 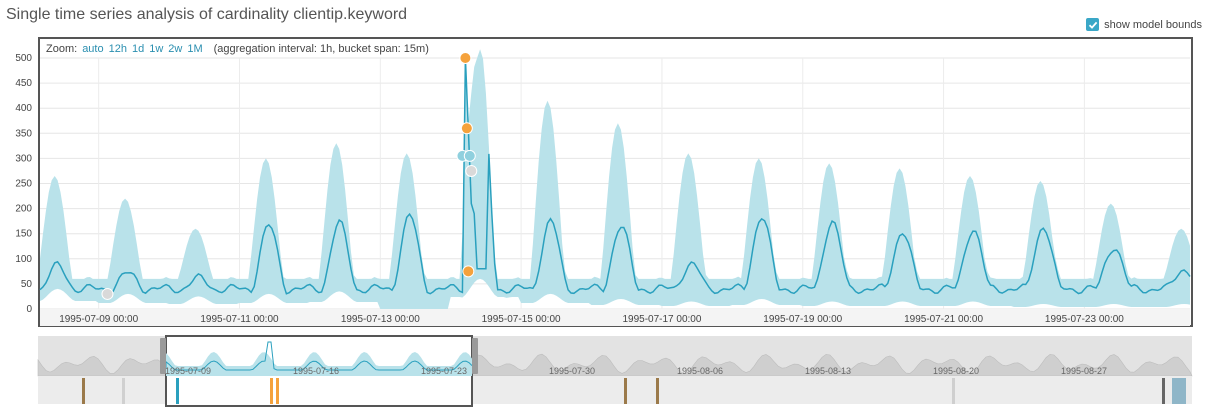 I want to click on context-x-label: 1995-08-13, so click(x=828, y=371).